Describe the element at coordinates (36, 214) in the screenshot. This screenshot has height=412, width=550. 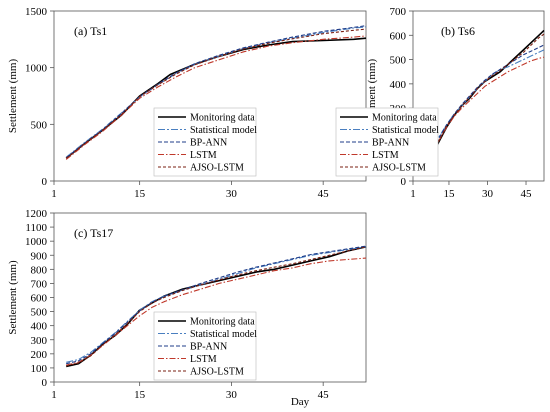
I see `y-tick-label: 1200` at that location.